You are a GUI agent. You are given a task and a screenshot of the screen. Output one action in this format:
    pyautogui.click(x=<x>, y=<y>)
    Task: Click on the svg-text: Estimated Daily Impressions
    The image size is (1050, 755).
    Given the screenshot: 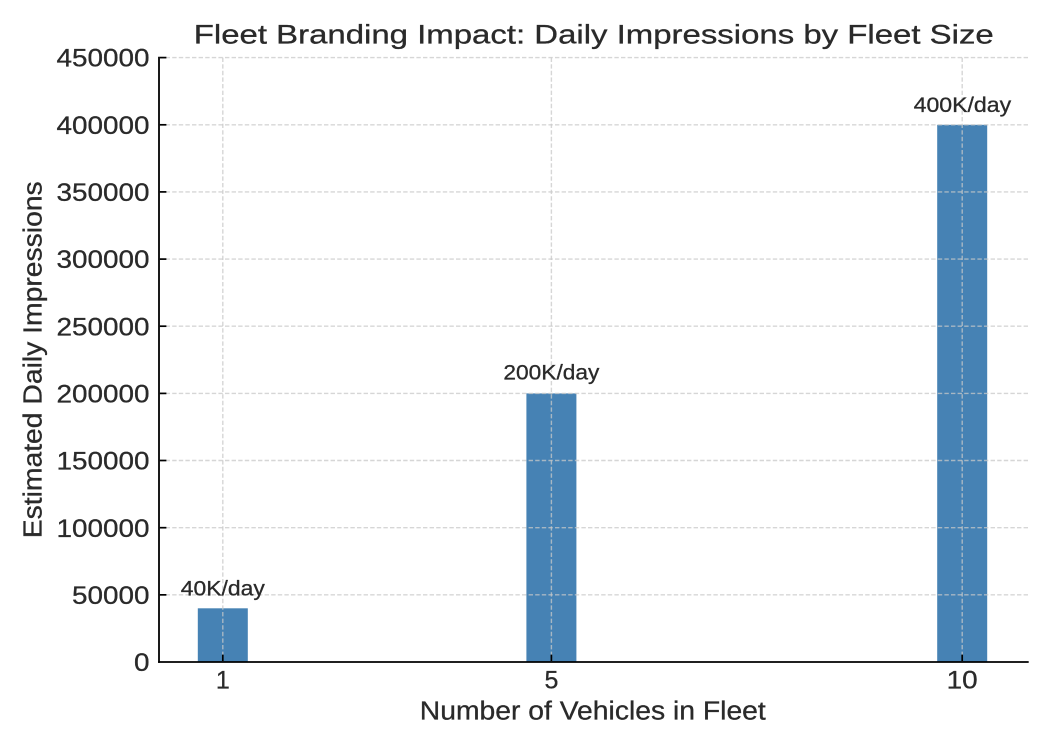 What is the action you would take?
    pyautogui.click(x=34, y=359)
    